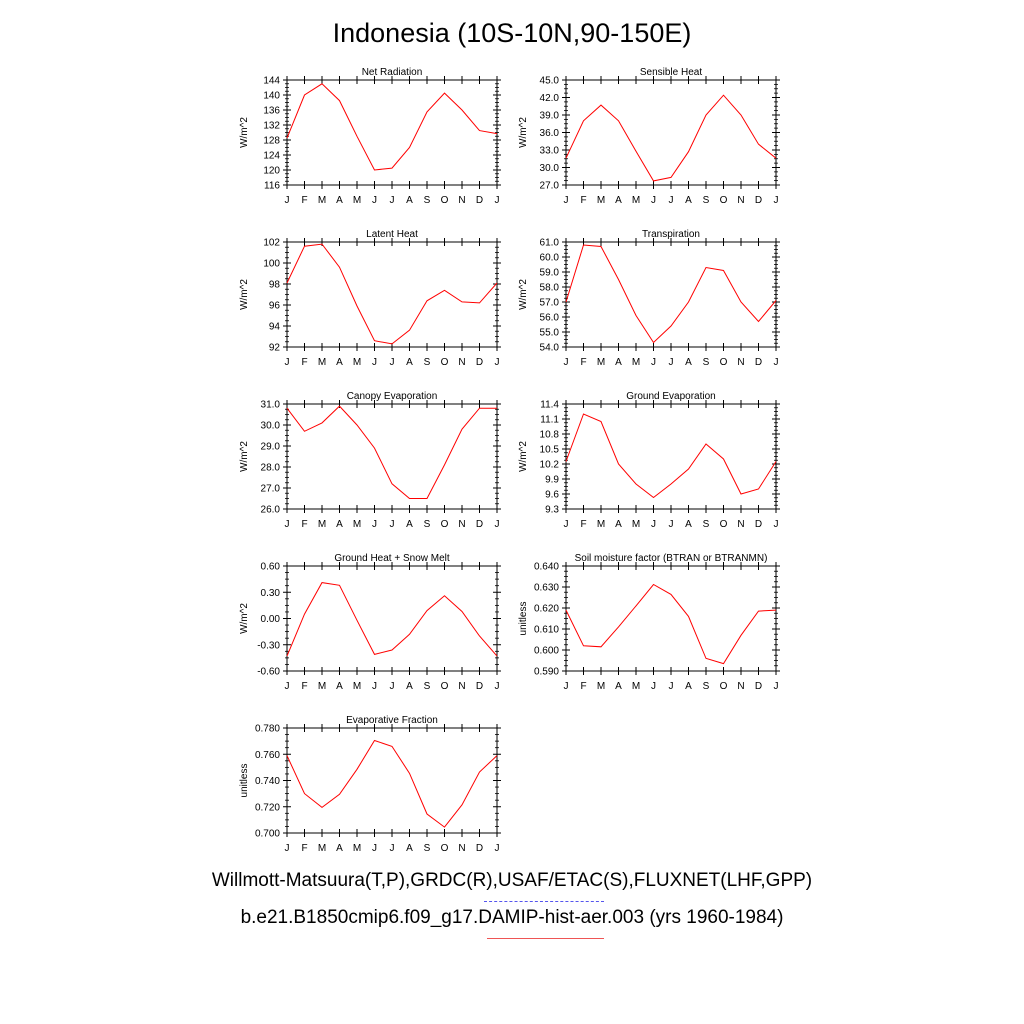 The height and width of the screenshot is (1024, 1024). Describe the element at coordinates (271, 567) in the screenshot. I see `y-tick-label: 0.60` at that location.